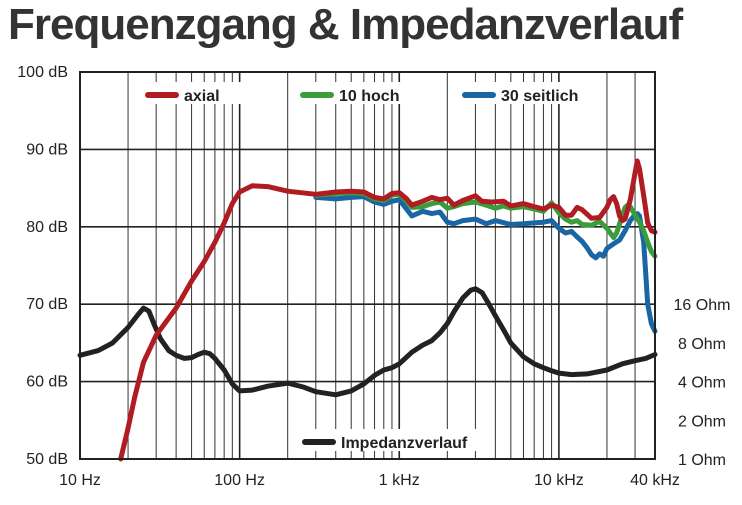  Describe the element at coordinates (702, 344) in the screenshot. I see `y2-tick-label: 8 Ohm` at that location.